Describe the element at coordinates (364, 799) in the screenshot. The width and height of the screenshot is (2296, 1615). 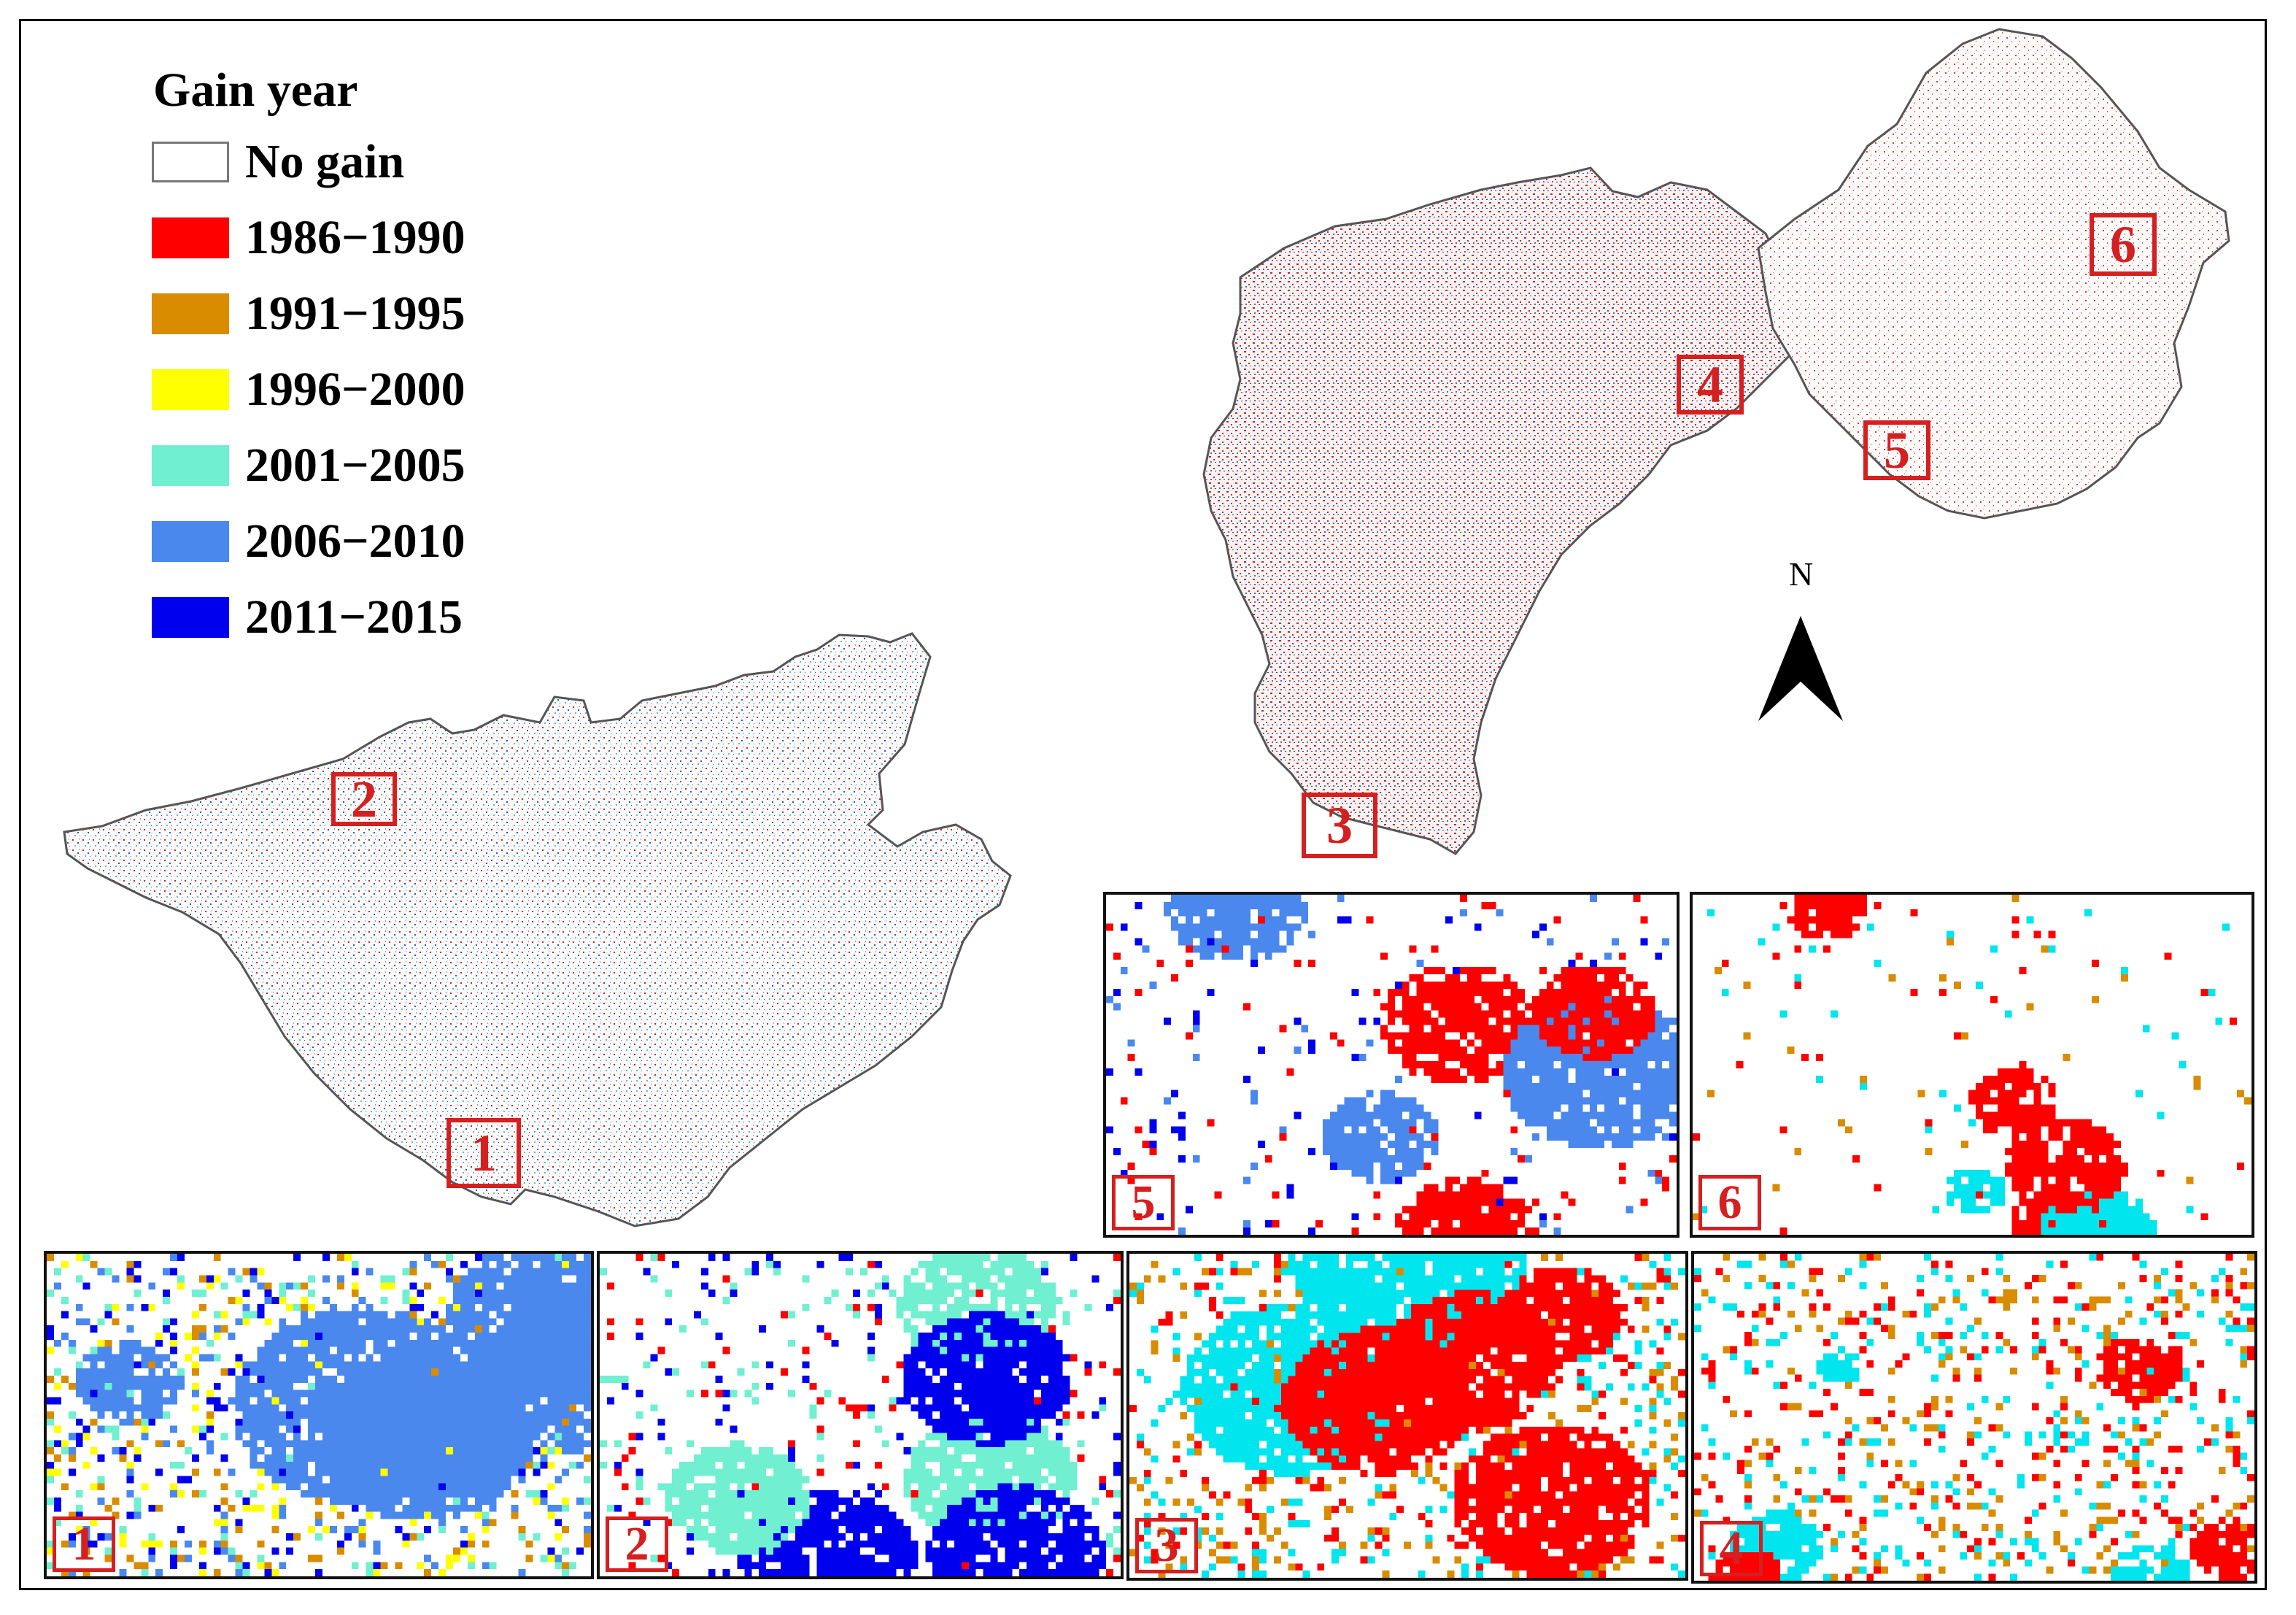
I see `map-marker-2: 2` at that location.